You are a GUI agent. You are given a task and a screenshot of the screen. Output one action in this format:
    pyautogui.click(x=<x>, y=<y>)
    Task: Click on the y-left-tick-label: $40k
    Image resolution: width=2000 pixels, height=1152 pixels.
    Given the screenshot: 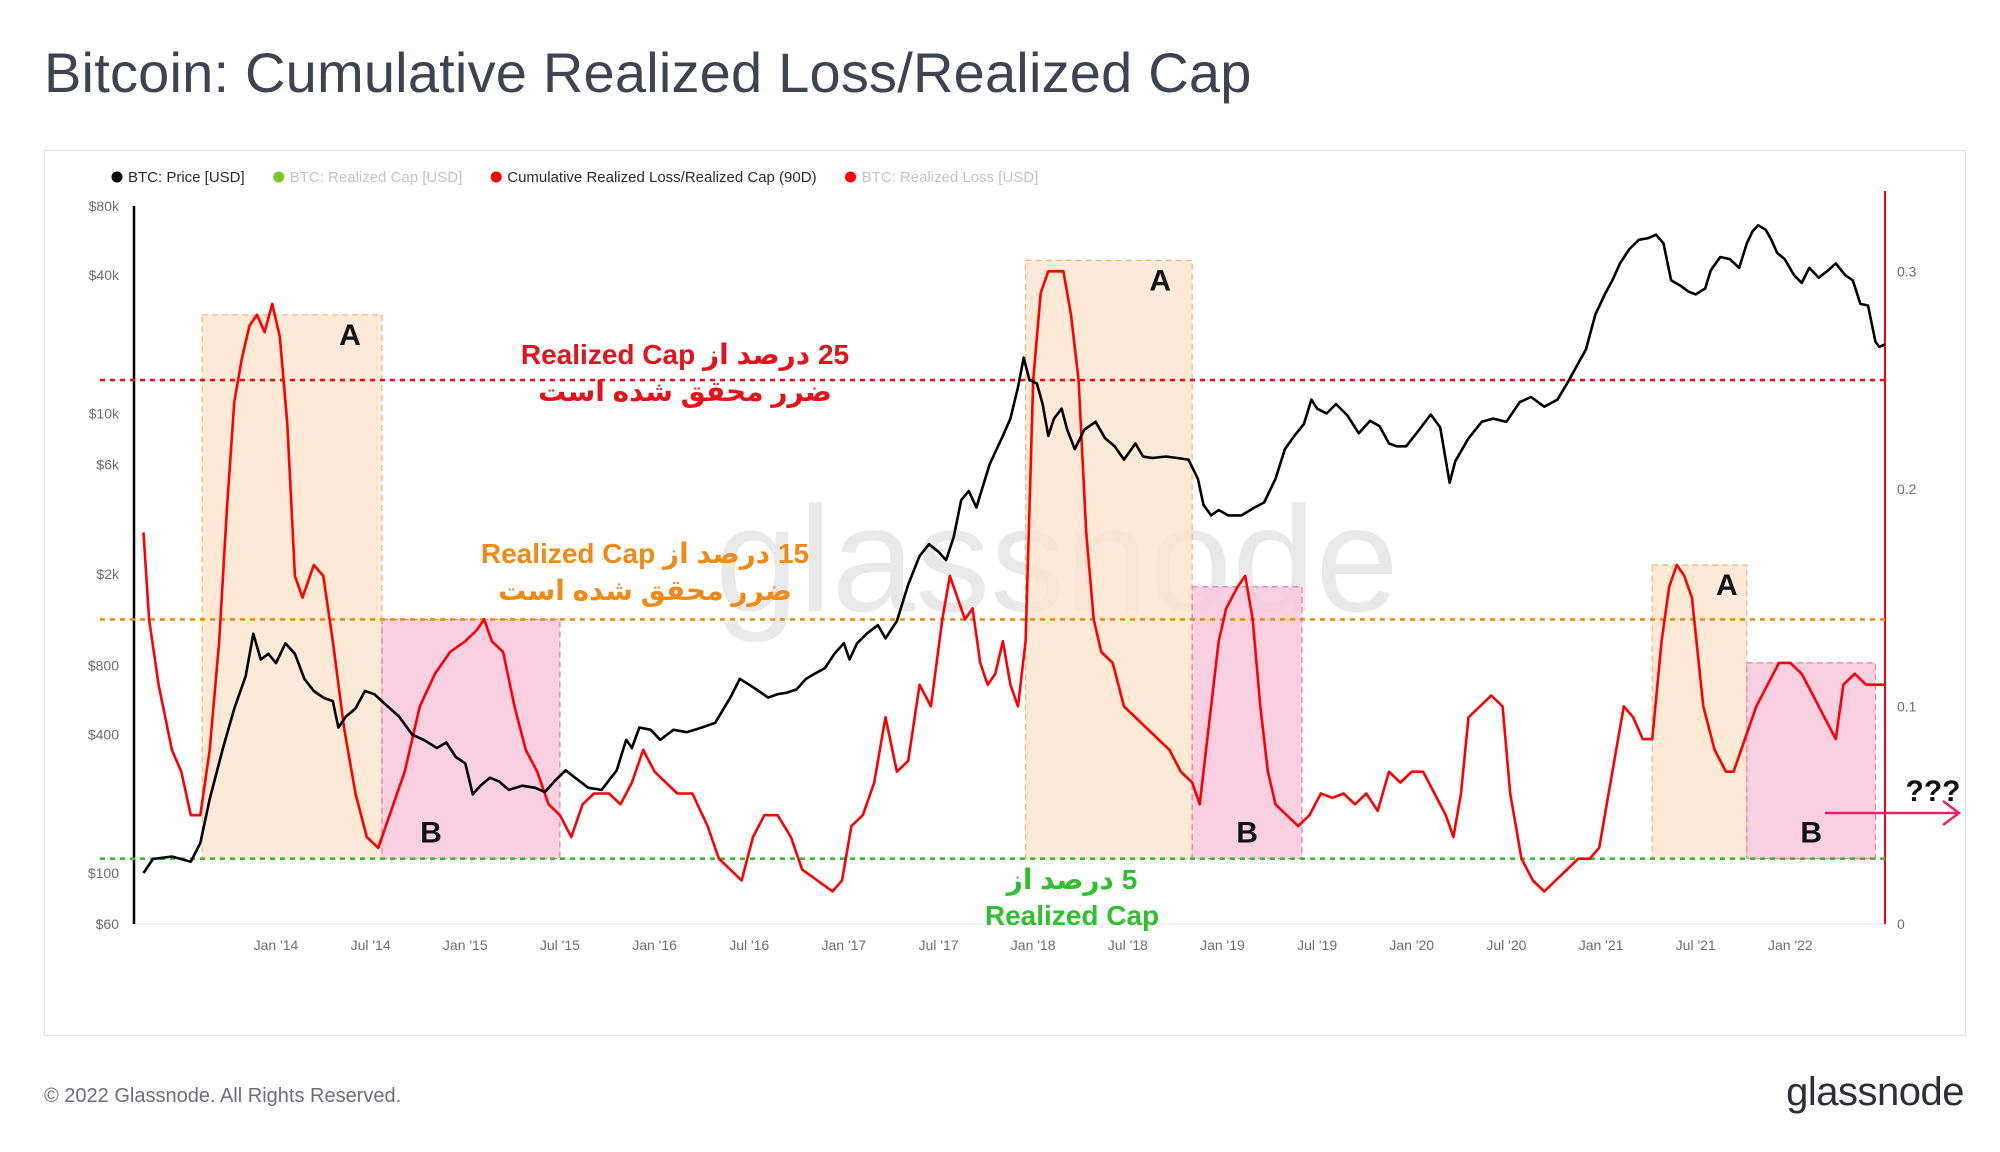 What is the action you would take?
    pyautogui.click(x=104, y=275)
    